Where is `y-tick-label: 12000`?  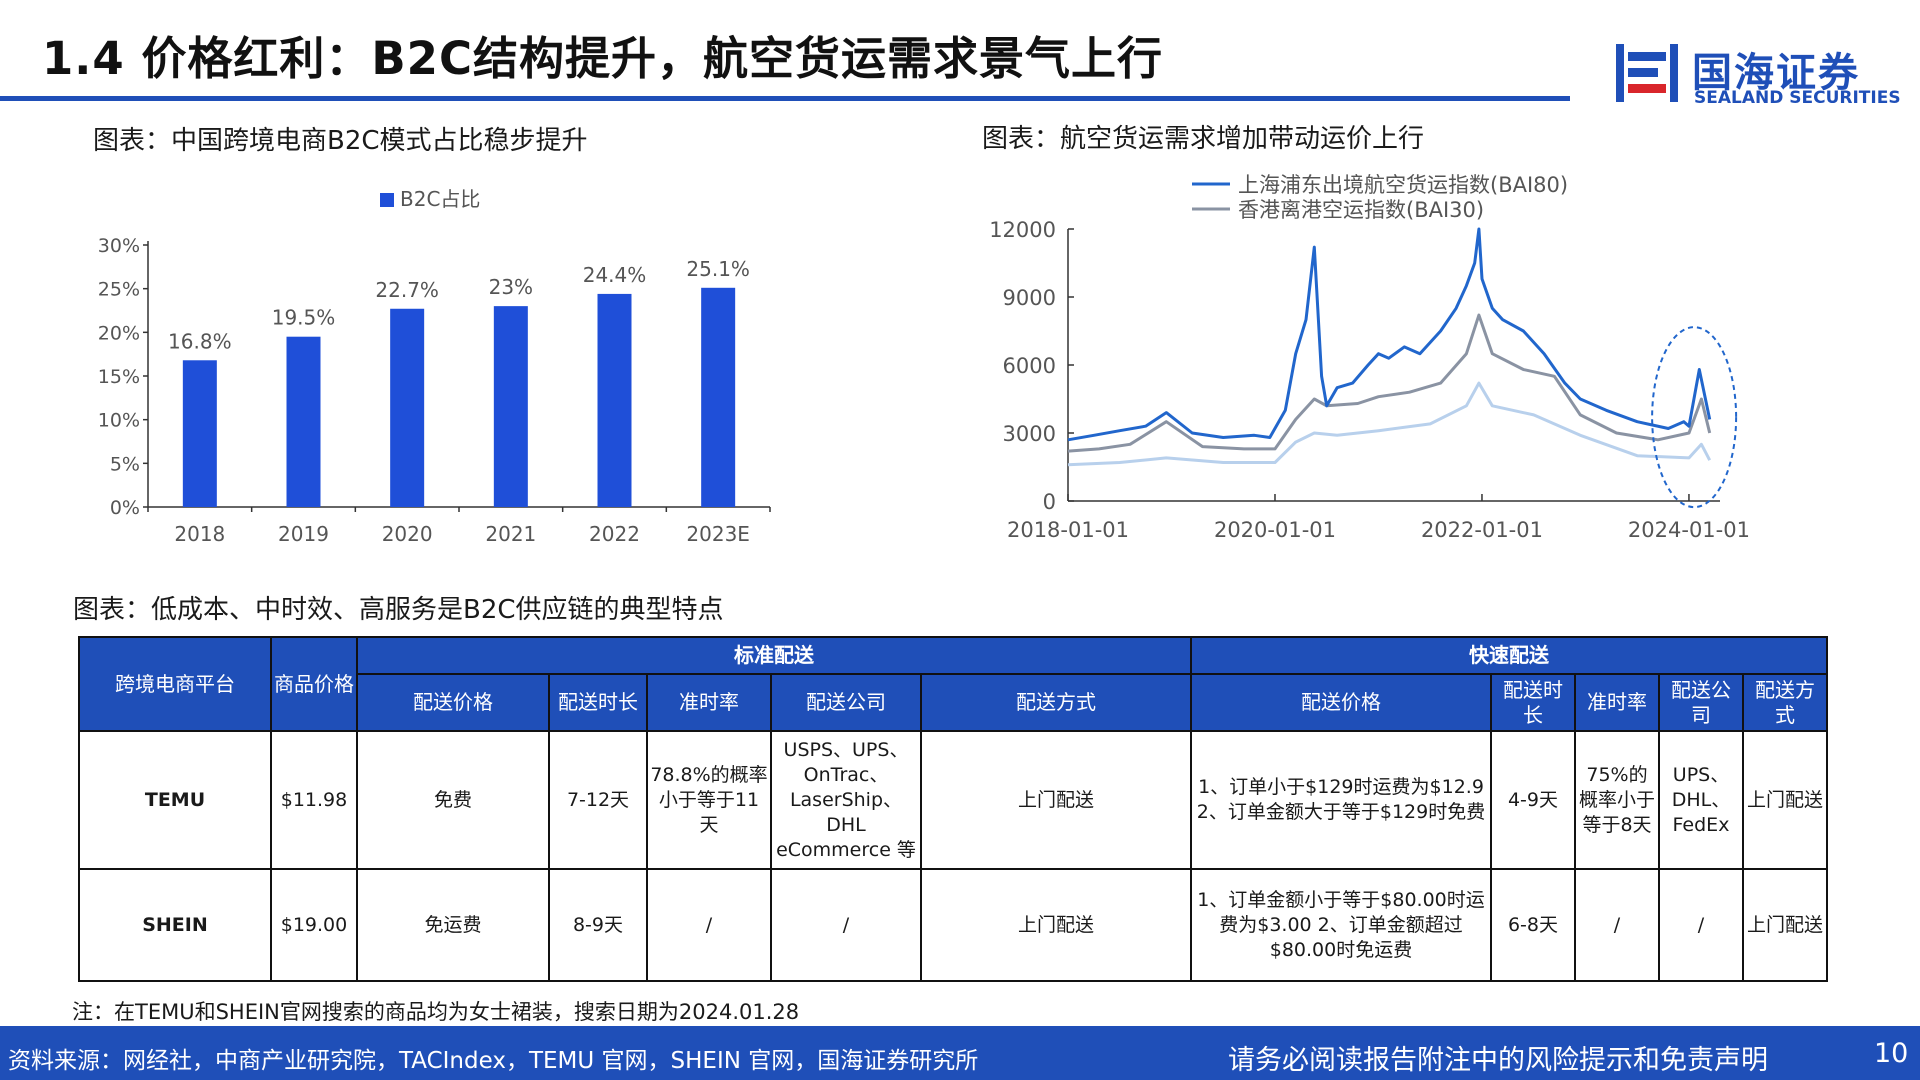
y-tick-label: 12000 is located at coordinates (1022, 230).